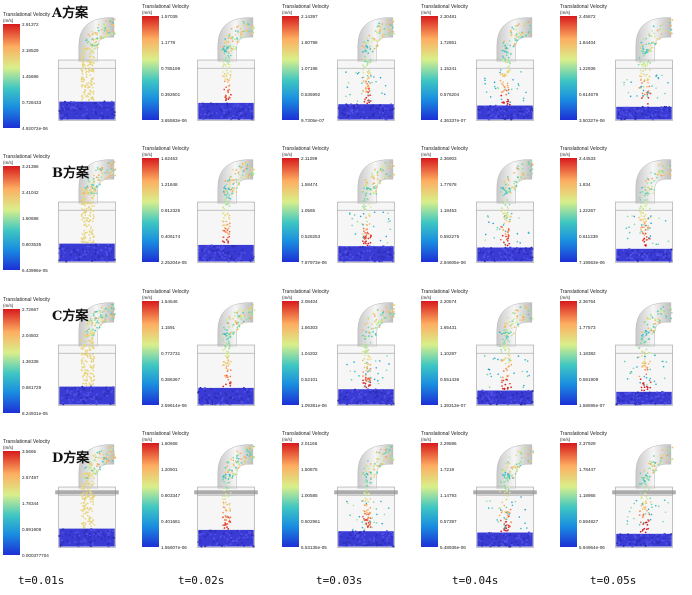 This screenshot has width=692, height=595. What do you see at coordinates (30, 24) in the screenshot?
I see `legend-tick-label: 2.91372` at bounding box center [30, 24].